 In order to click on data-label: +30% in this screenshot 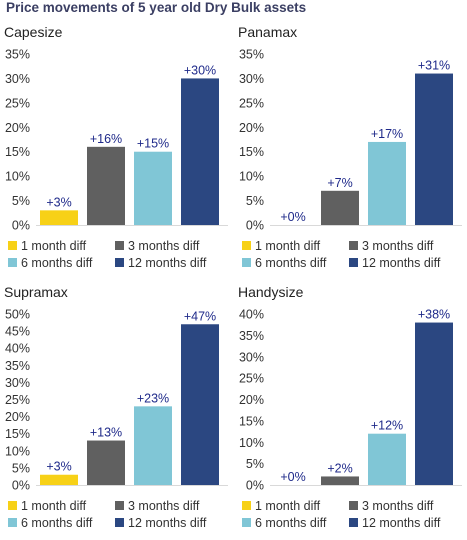, I will do `click(200, 70)`.